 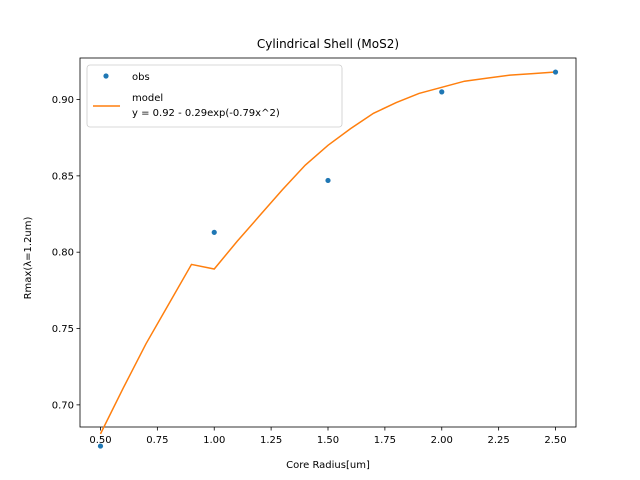 What do you see at coordinates (28, 257) in the screenshot?
I see `y-axis-label: Rmax(λ=1.2um)` at bounding box center [28, 257].